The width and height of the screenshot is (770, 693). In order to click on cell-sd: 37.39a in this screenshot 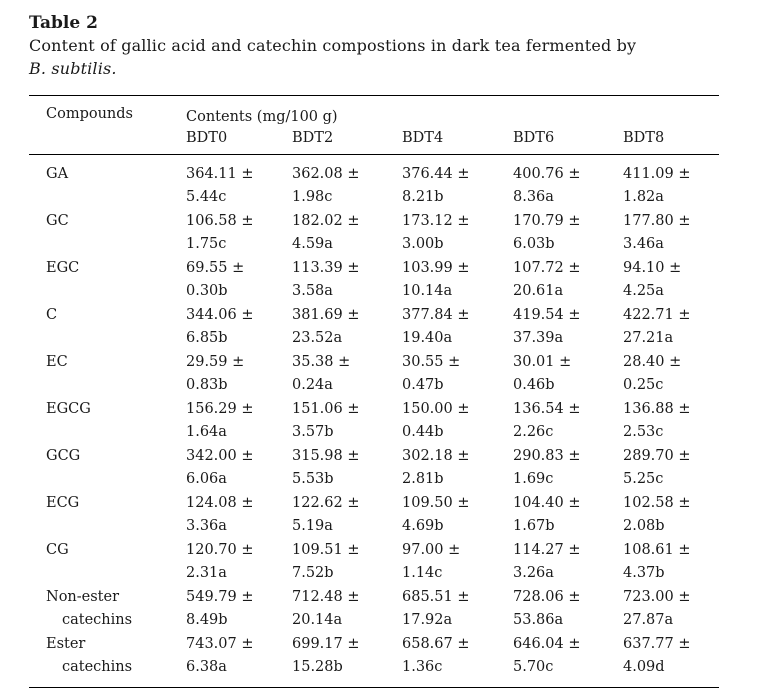, I will do `click(538, 338)`.